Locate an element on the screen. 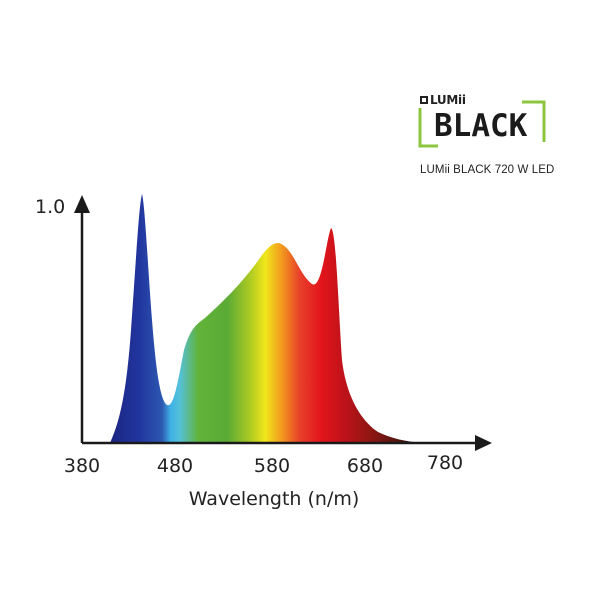 The width and height of the screenshot is (600, 600). lumii-mark-icon is located at coordinates (424, 100).